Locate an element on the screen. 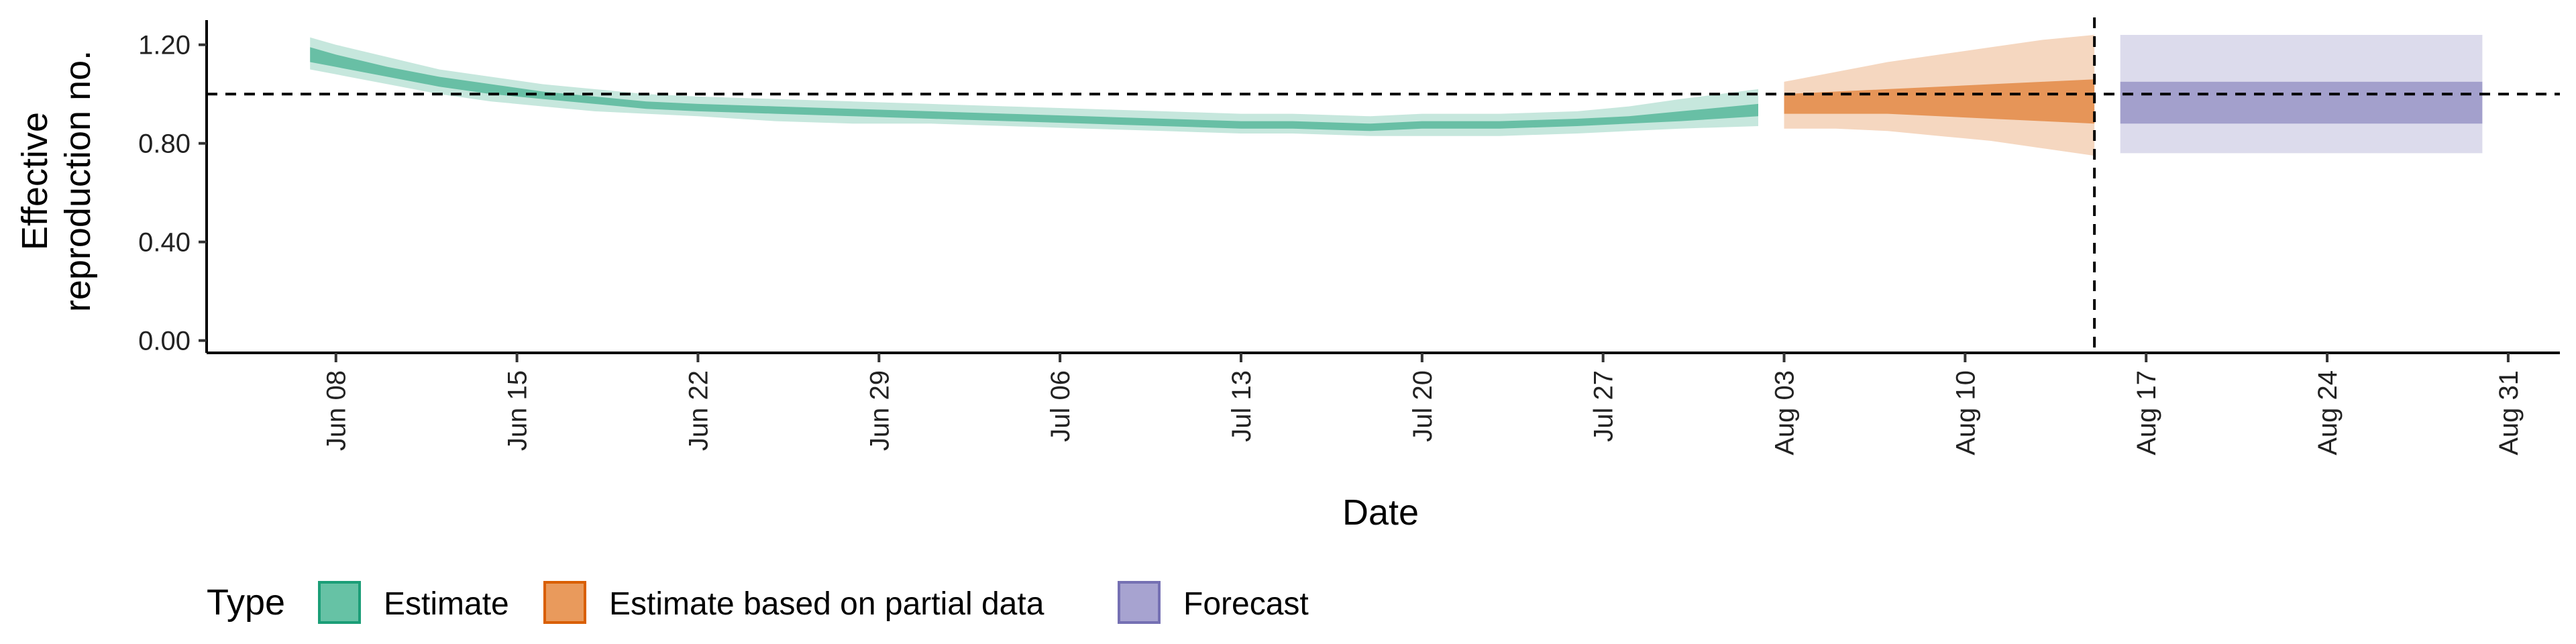  y-axis-title-line-1: Effective is located at coordinates (35, 181).